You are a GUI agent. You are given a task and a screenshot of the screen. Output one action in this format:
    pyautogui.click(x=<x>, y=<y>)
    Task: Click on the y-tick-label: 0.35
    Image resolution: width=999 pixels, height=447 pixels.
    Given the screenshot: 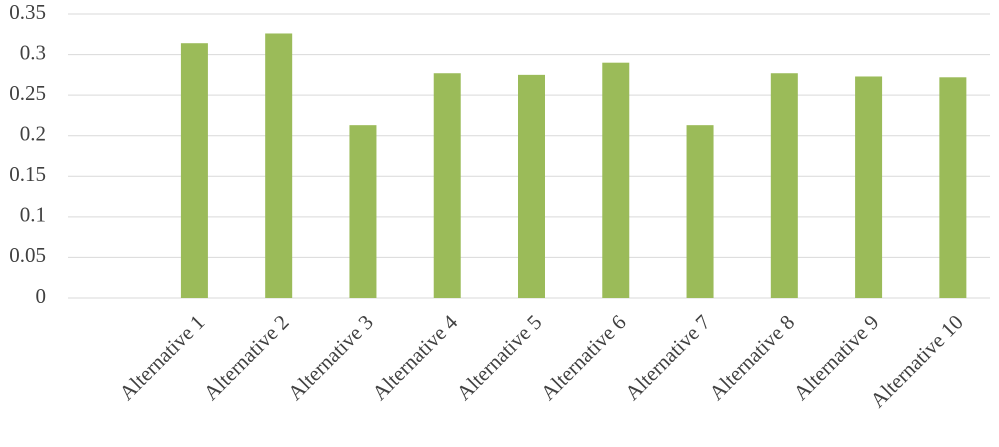 What is the action you would take?
    pyautogui.click(x=27, y=12)
    